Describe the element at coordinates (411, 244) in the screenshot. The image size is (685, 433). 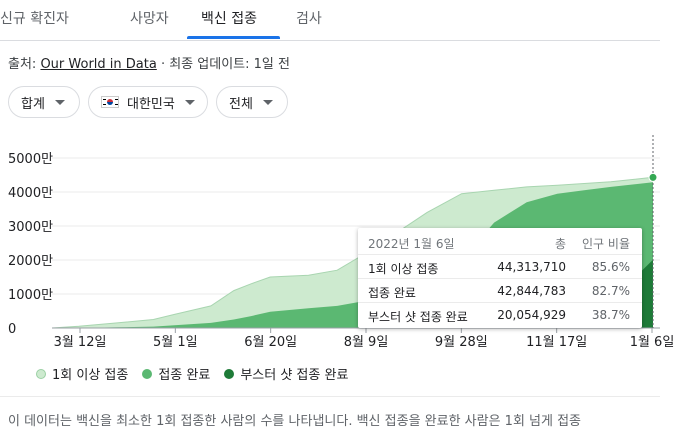
I see `tooltip-date: 2022년 1월 6일` at that location.